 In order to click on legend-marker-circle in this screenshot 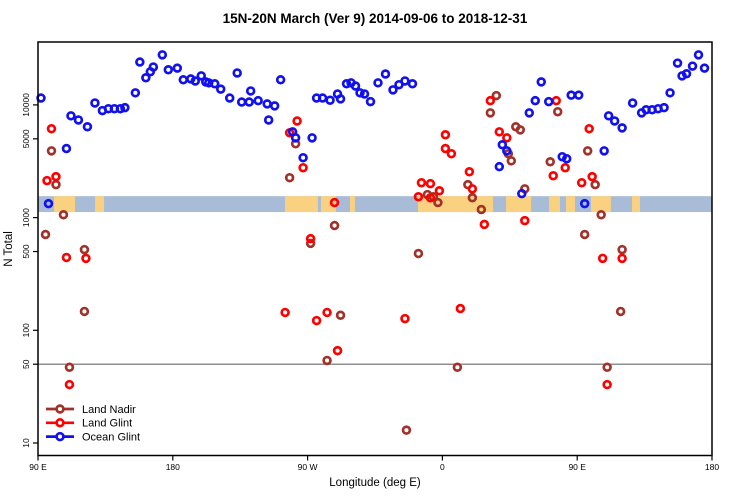, I will do `click(60, 436)`.